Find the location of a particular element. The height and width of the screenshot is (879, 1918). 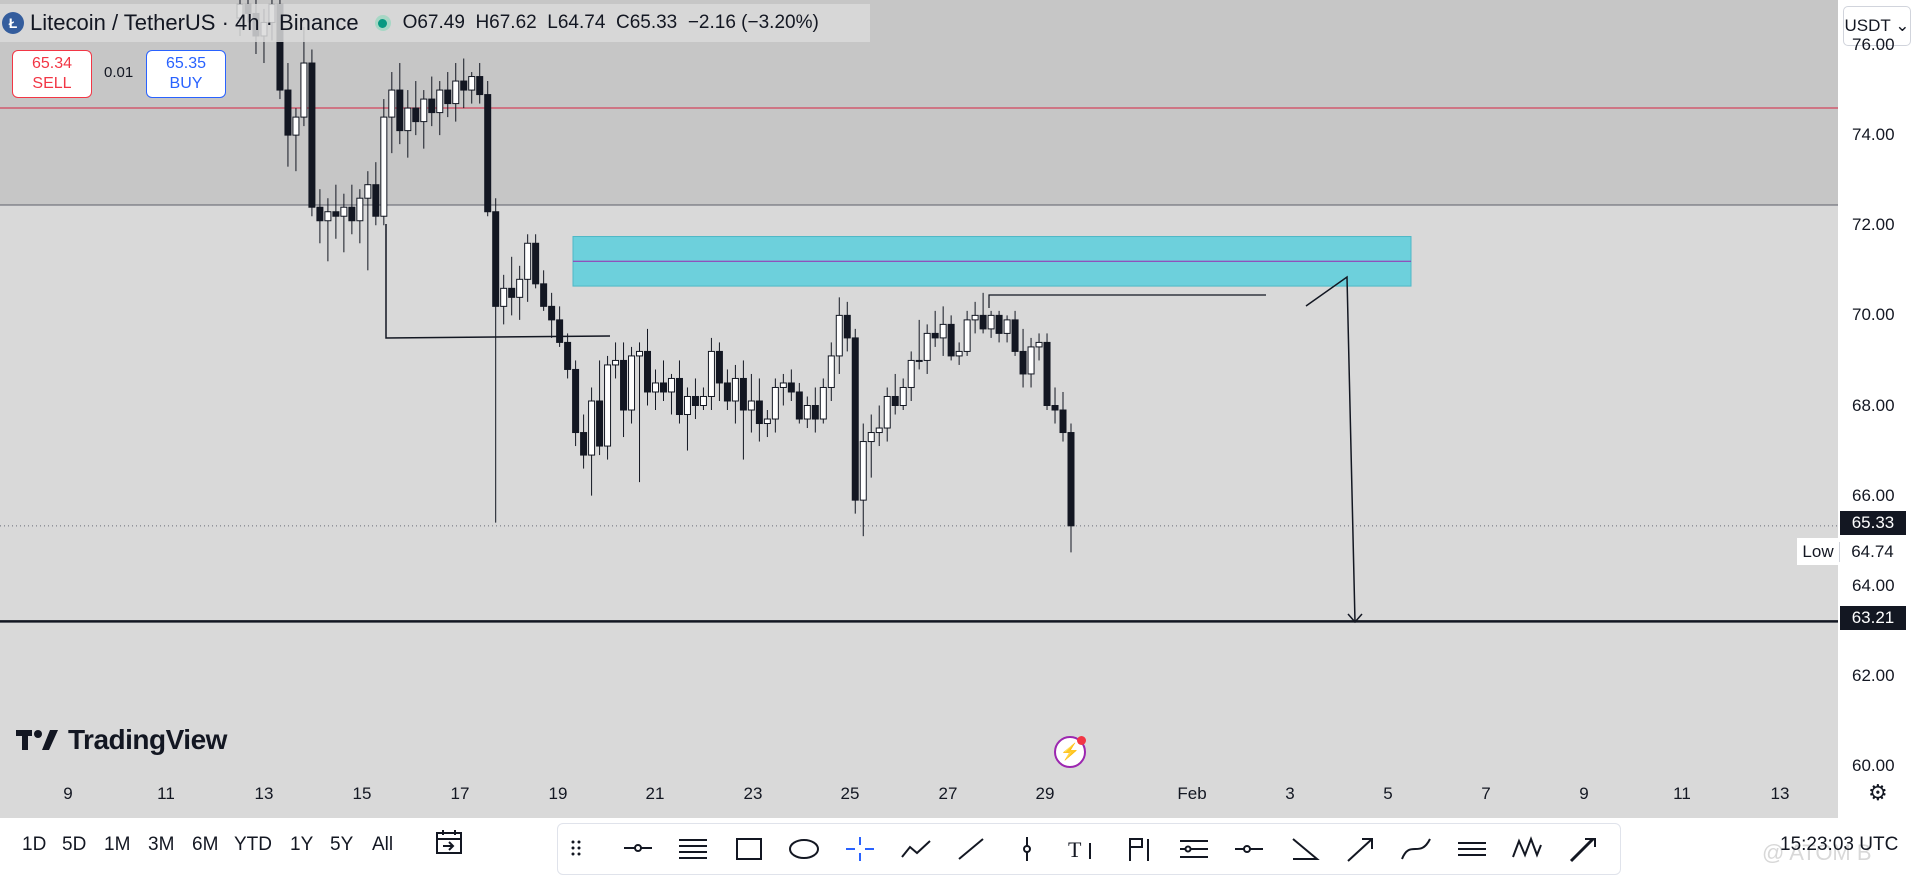

horizontal-line-icon is located at coordinates (638, 849).